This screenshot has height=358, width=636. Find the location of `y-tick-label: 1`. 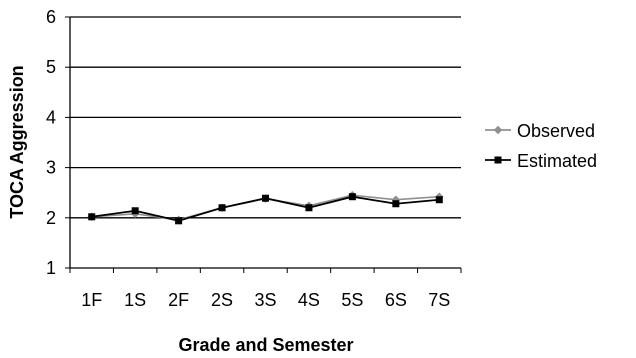

y-tick-label: 1 is located at coordinates (51, 268).